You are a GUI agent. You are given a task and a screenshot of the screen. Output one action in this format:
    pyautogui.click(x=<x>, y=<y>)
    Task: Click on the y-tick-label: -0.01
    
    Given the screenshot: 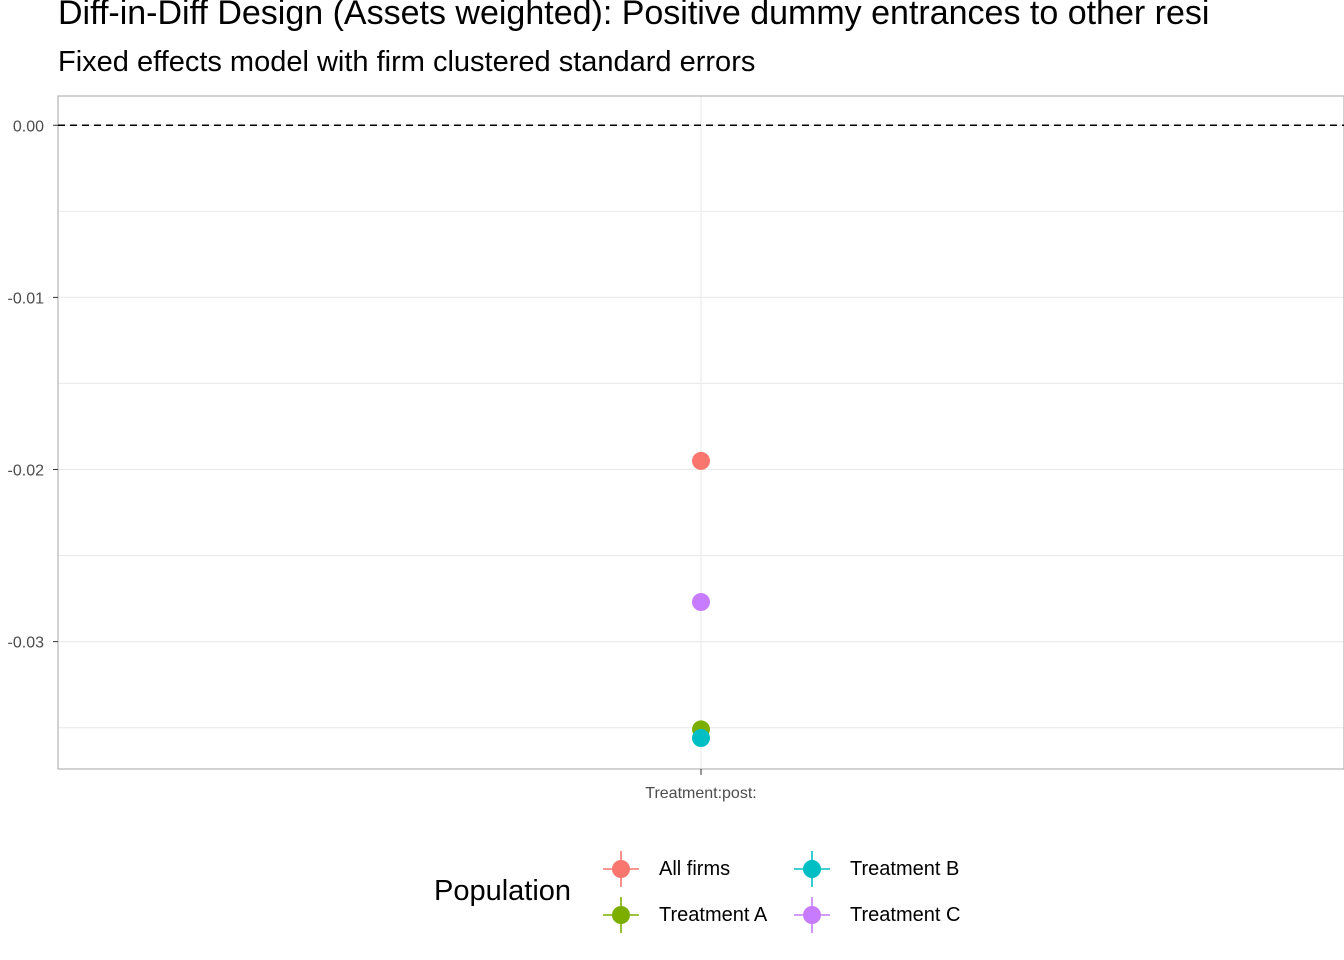 What is the action you would take?
    pyautogui.click(x=26, y=298)
    